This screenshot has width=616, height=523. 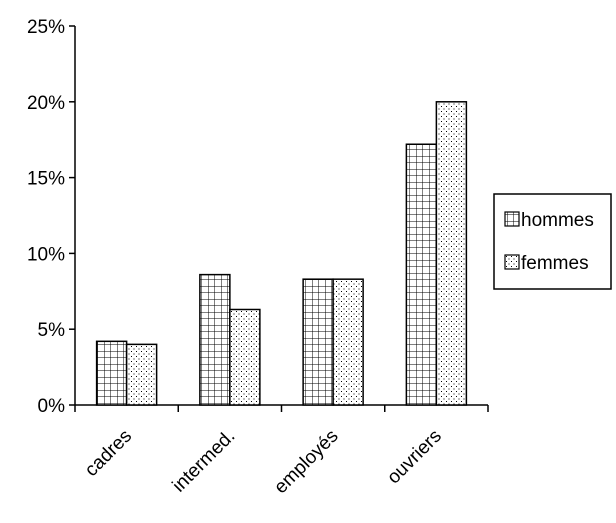 I want to click on x-tick-label: employés, so click(x=306, y=462).